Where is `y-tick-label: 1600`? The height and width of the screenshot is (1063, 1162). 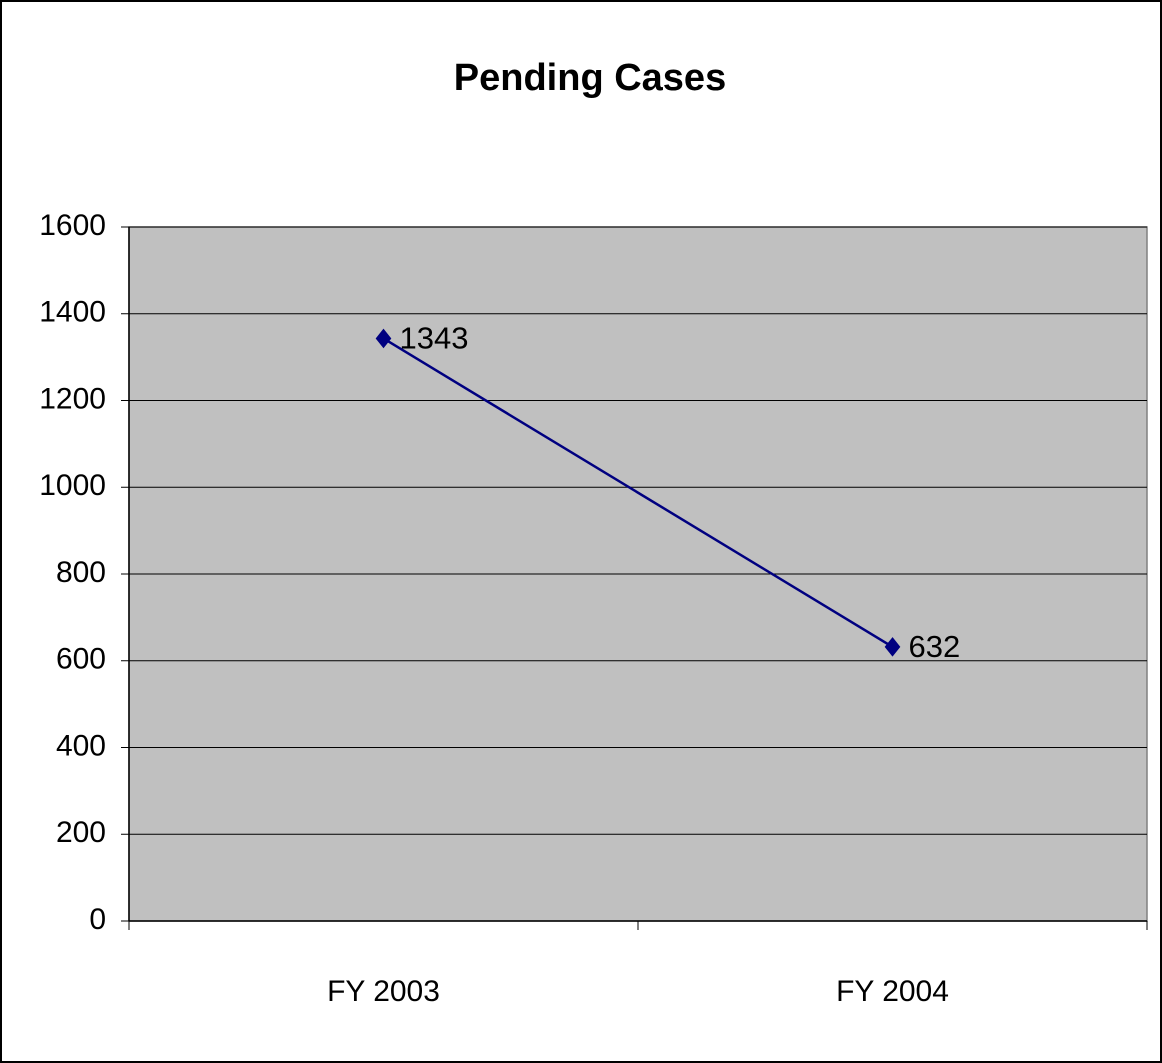 y-tick-label: 1600 is located at coordinates (72, 225).